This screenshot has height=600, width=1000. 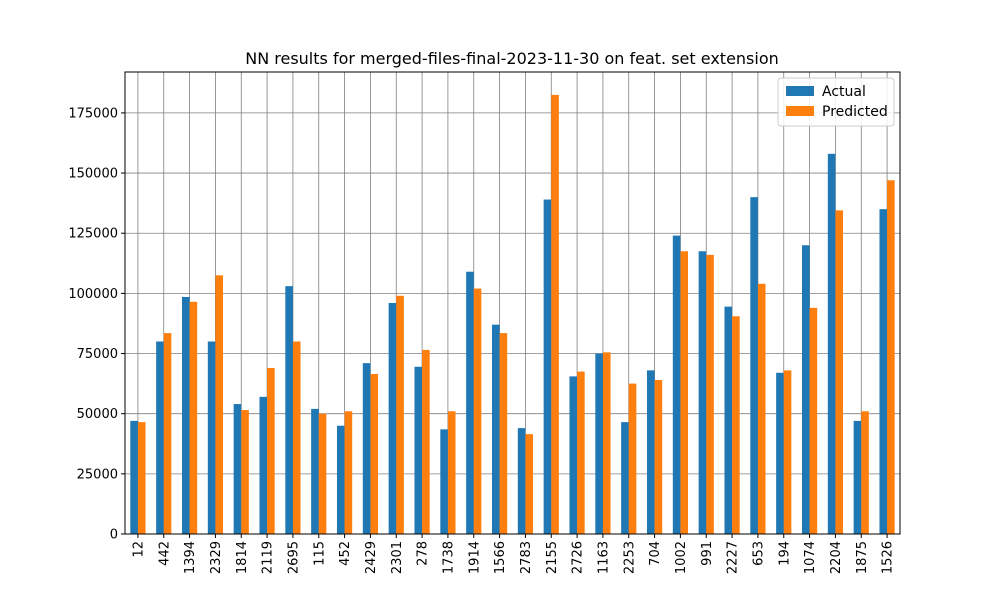 I want to click on legend-label-predicted: Predicted, so click(x=855, y=112).